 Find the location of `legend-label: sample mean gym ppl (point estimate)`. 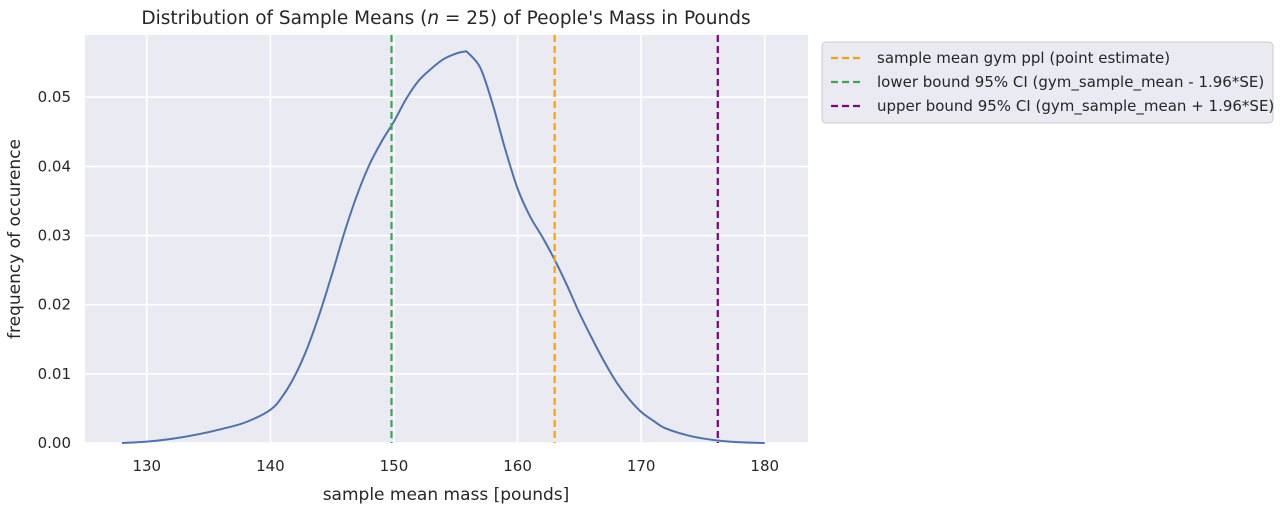

legend-label: sample mean gym ppl (point estimate) is located at coordinates (1023, 58).